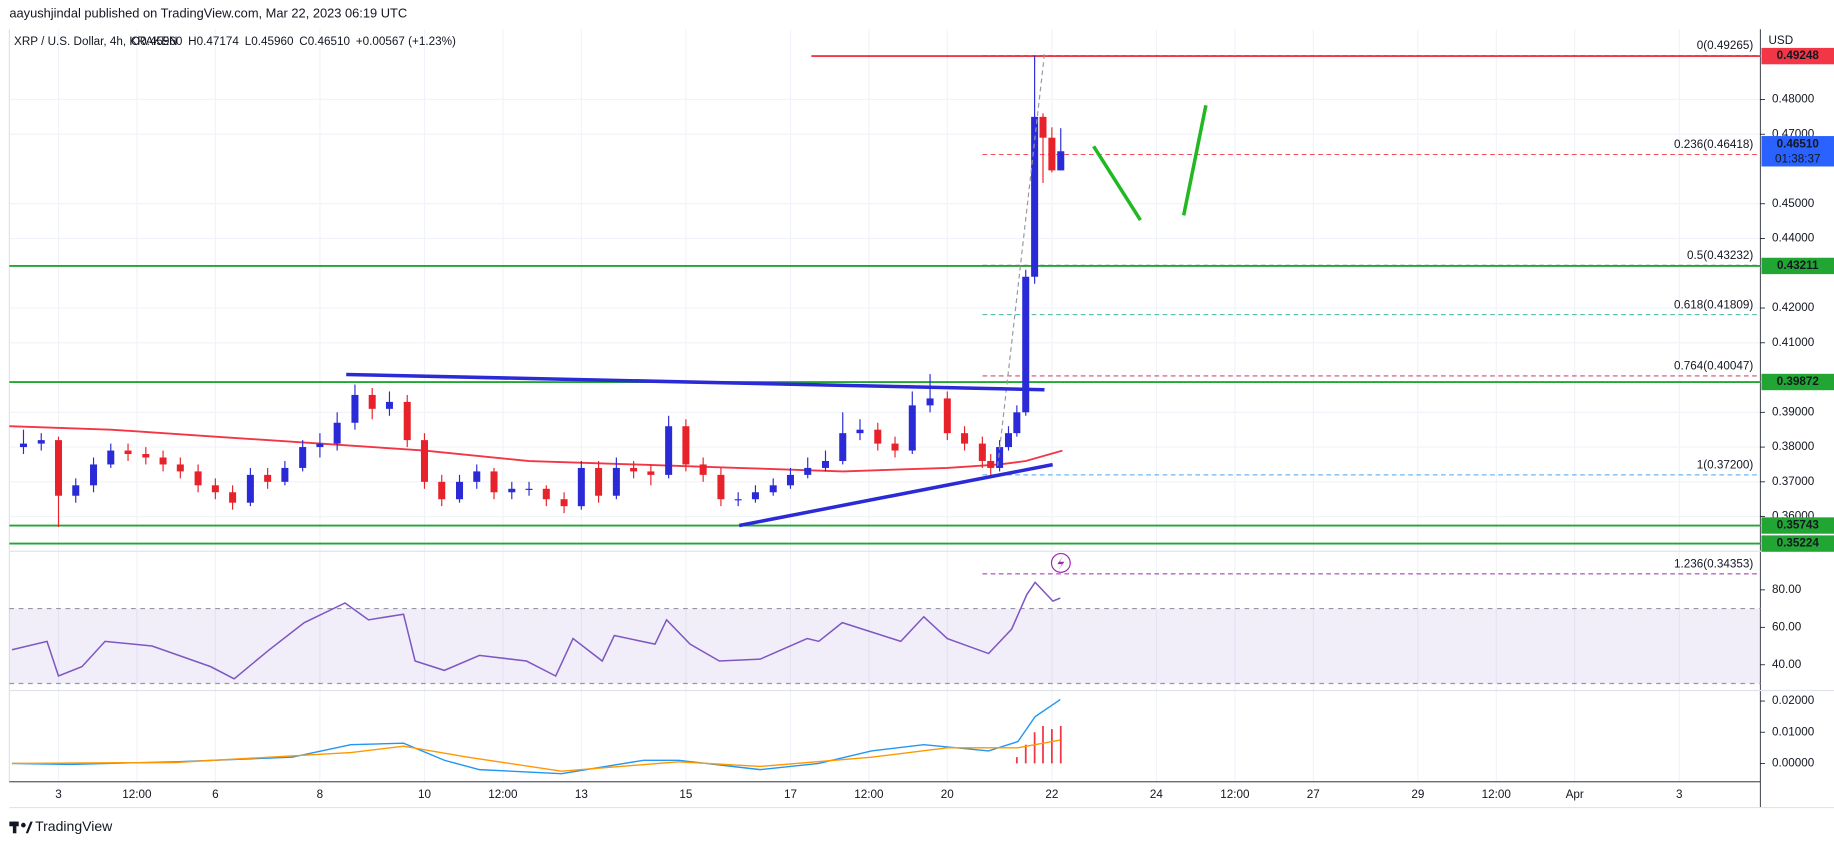  What do you see at coordinates (1793, 203) in the screenshot?
I see `y-tick-label: 0.45000` at bounding box center [1793, 203].